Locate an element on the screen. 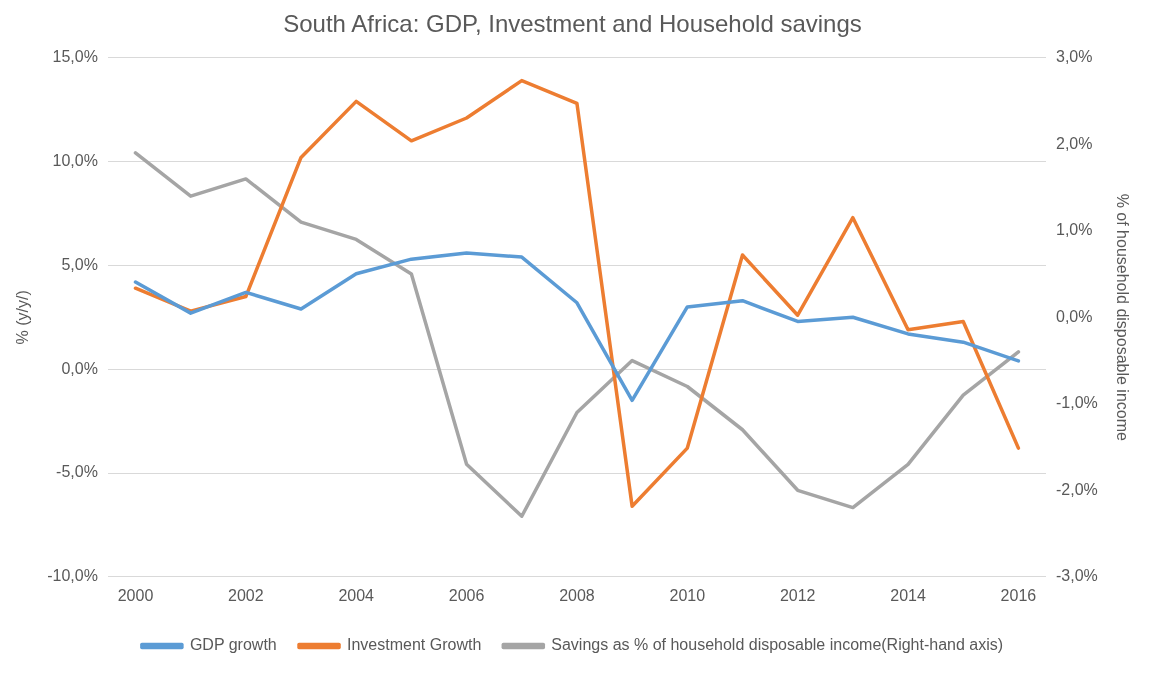 Image resolution: width=1150 pixels, height=674 pixels. y-axis-title: % (y/y/) is located at coordinates (23, 317).